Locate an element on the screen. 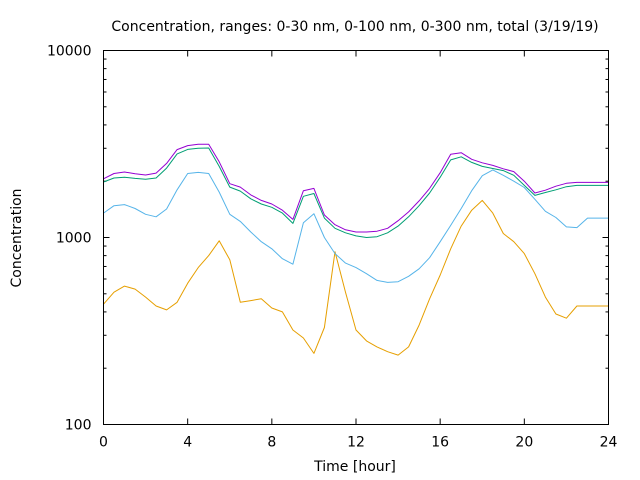 The width and height of the screenshot is (640, 480). x-tick-label: 24 is located at coordinates (609, 443).